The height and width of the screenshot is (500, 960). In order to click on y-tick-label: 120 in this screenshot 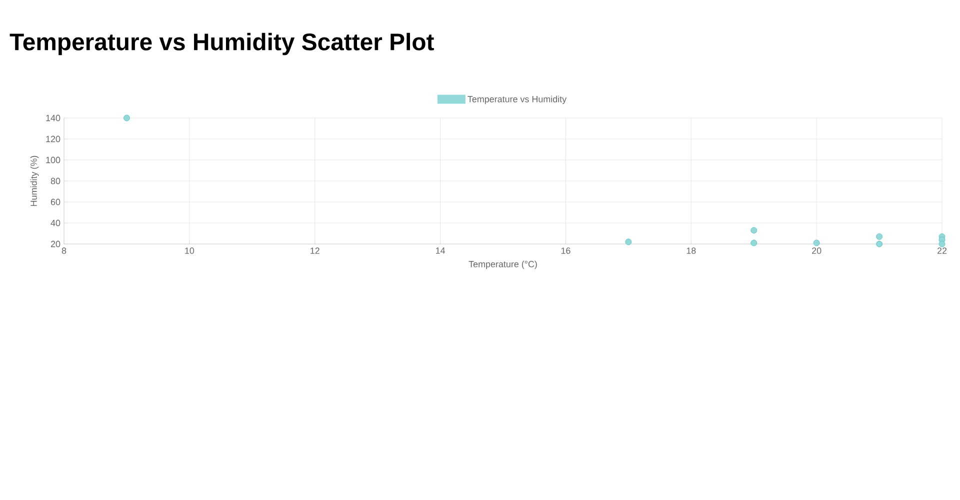, I will do `click(53, 139)`.